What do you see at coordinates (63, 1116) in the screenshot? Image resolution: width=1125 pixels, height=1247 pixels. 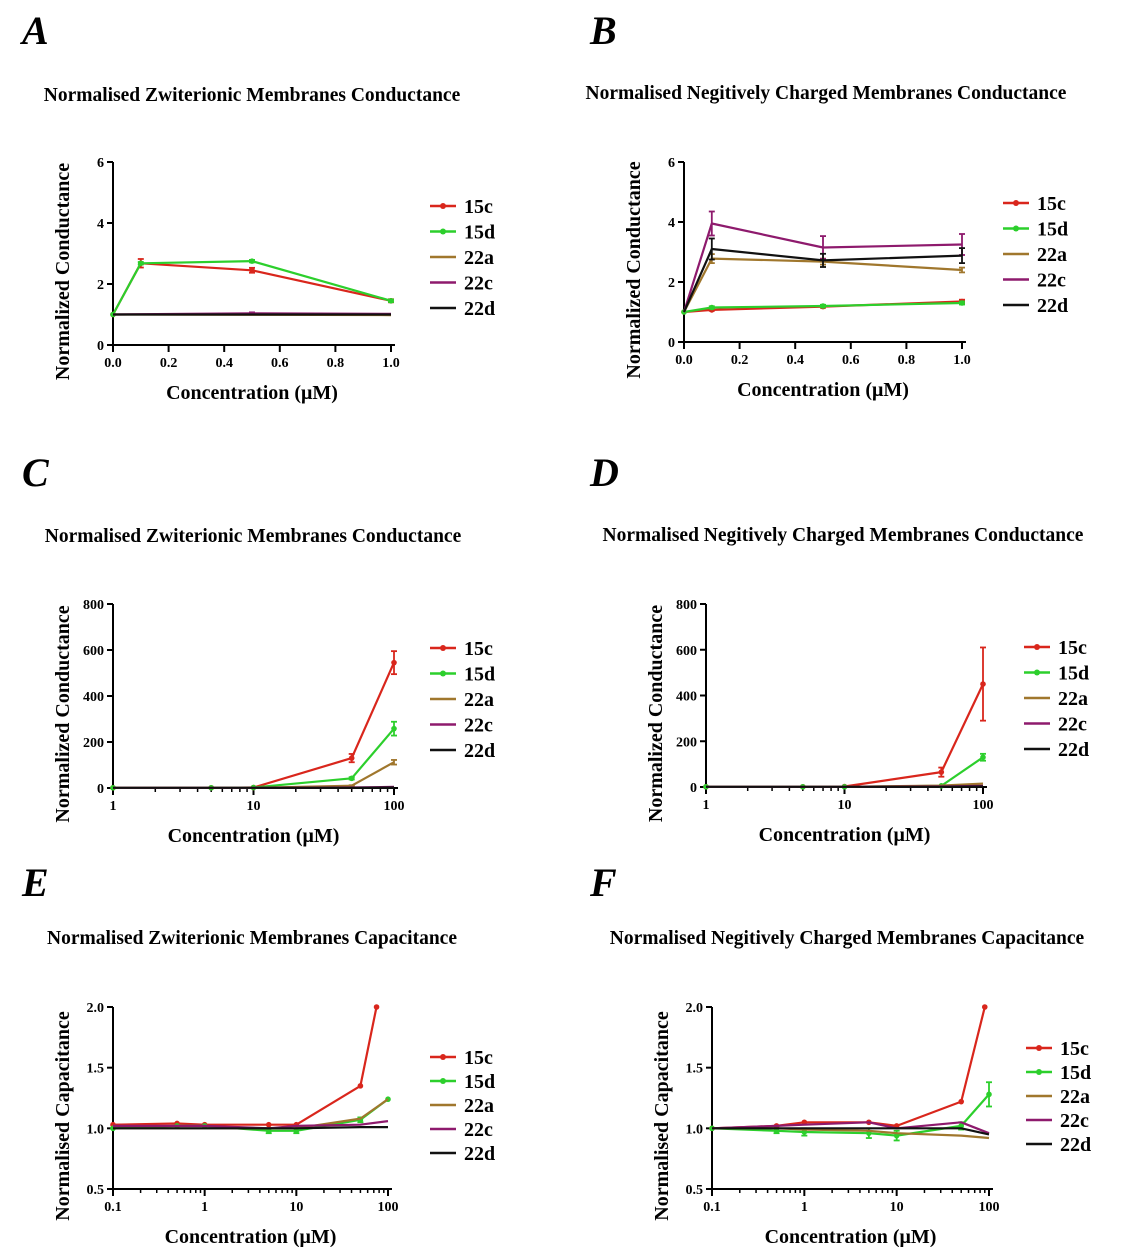 I see `y-axis-label: Normalised Capacitance` at bounding box center [63, 1116].